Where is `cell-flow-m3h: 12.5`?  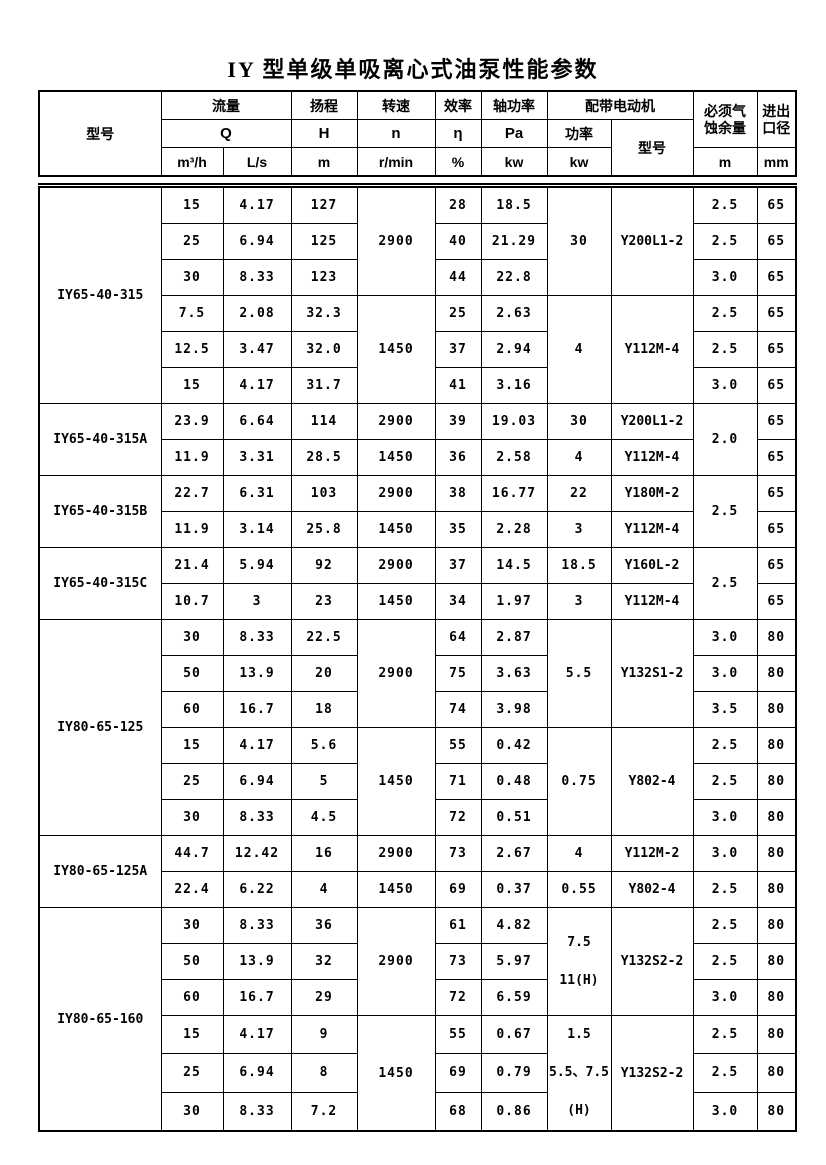
cell-flow-m3h: 12.5 is located at coordinates (192, 349).